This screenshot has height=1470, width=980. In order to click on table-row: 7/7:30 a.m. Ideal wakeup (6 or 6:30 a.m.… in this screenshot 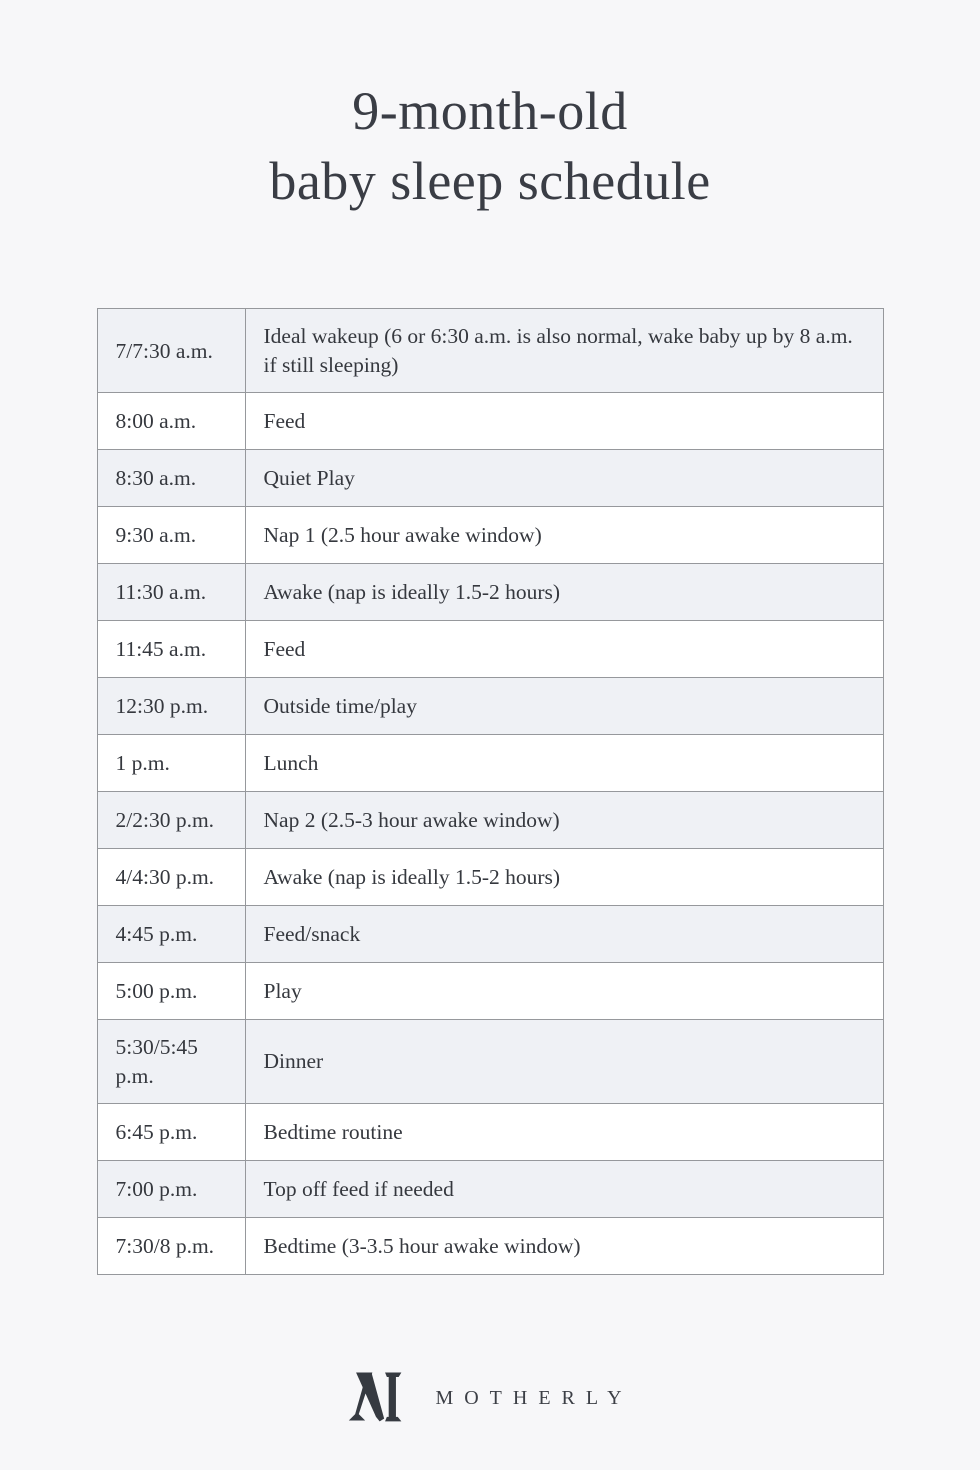, I will do `click(490, 351)`.